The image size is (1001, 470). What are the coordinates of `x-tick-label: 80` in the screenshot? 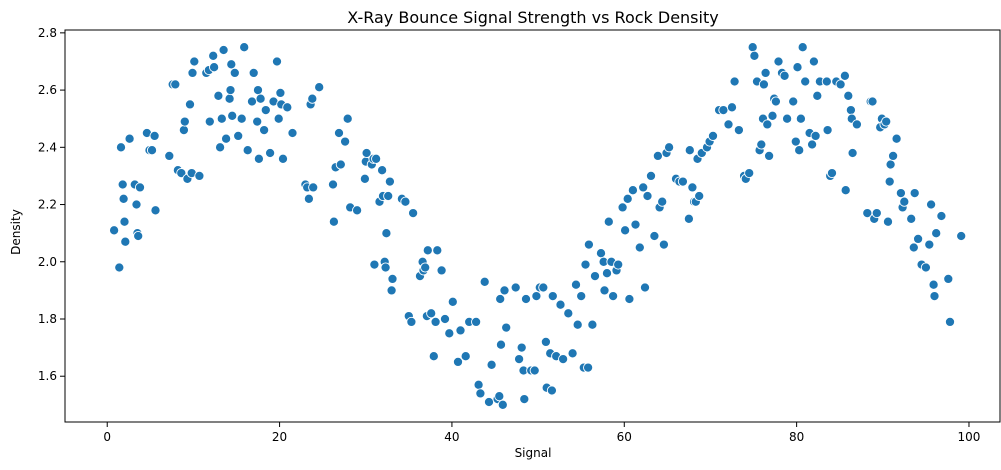 It's located at (796, 437).